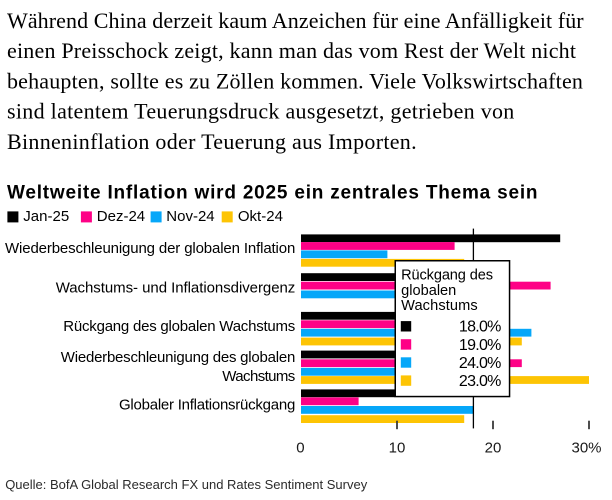 The height and width of the screenshot is (500, 612). What do you see at coordinates (207, 405) in the screenshot?
I see `svg-text: Globaler Inflationsrückgang` at bounding box center [207, 405].